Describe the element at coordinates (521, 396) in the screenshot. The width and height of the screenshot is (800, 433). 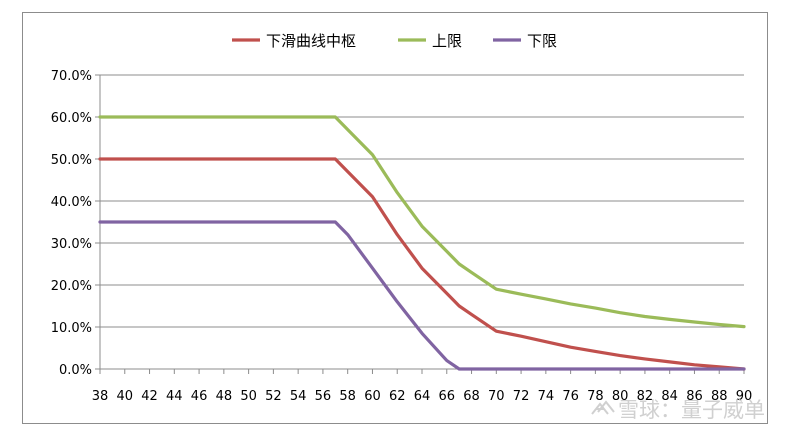
I see `x-tick-label: 72` at that location.